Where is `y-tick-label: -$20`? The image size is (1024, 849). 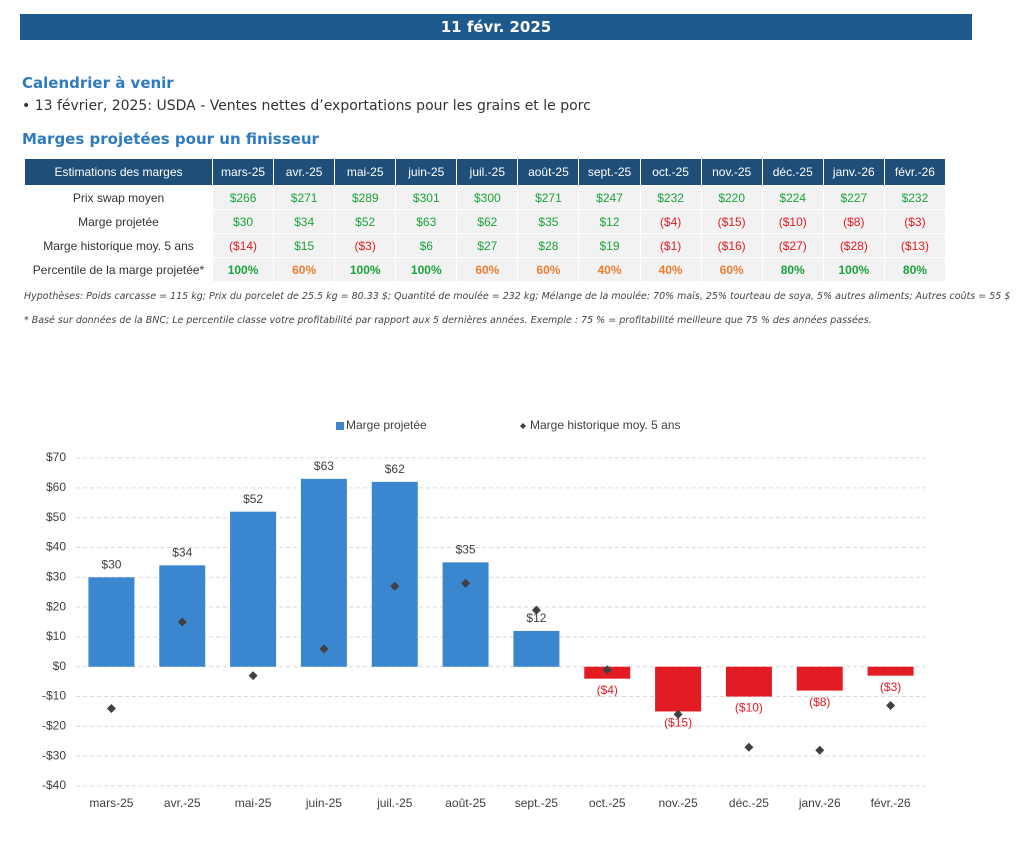
y-tick-label: -$20 is located at coordinates (54, 726).